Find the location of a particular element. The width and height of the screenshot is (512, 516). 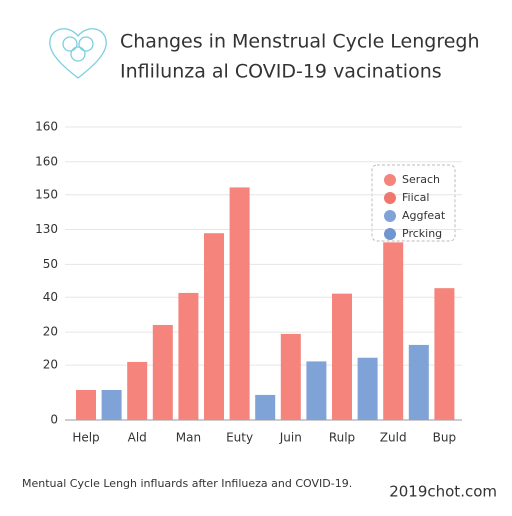

legend-label: Aggfeat is located at coordinates (424, 215).